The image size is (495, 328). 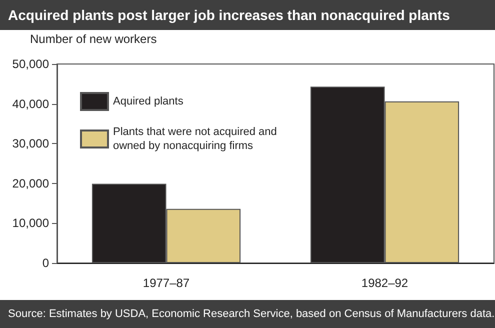 I want to click on legend-label: Plants that were not acquired and owned by nonacquiring firms, so click(x=196, y=139).